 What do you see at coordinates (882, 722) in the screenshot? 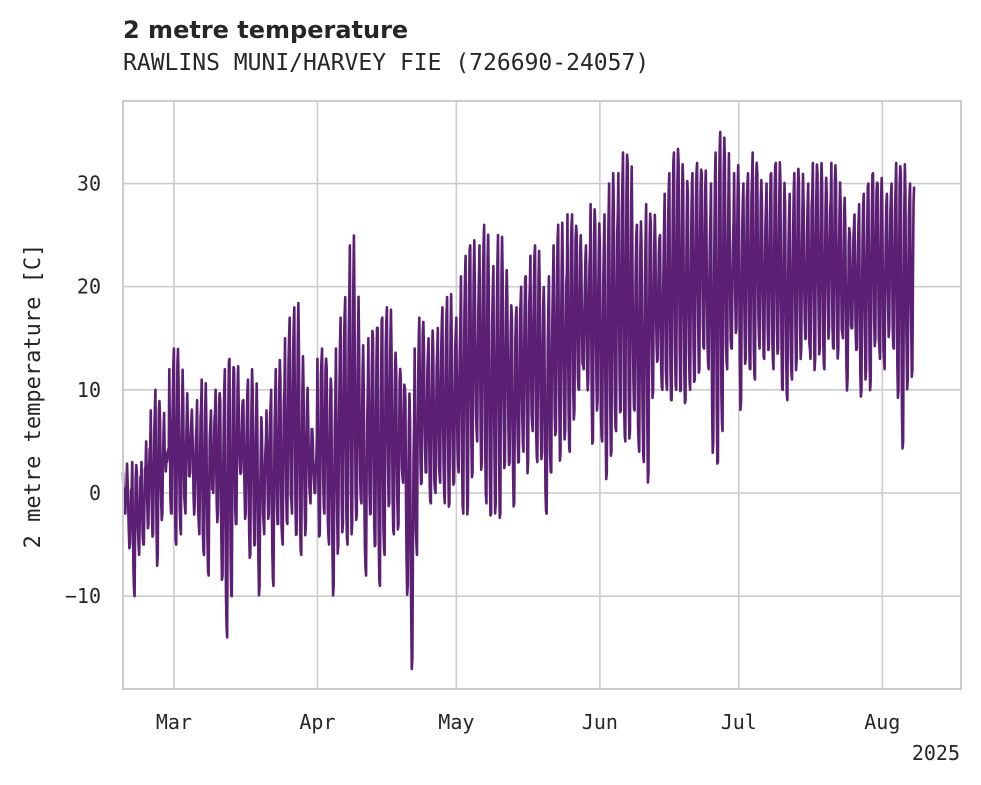
I see `x-tick-label: Aug` at bounding box center [882, 722].